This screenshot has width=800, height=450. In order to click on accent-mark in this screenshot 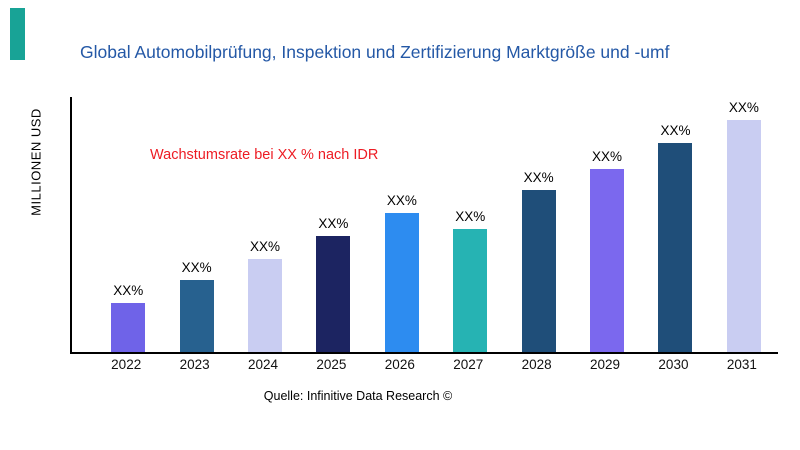, I will do `click(17, 34)`.